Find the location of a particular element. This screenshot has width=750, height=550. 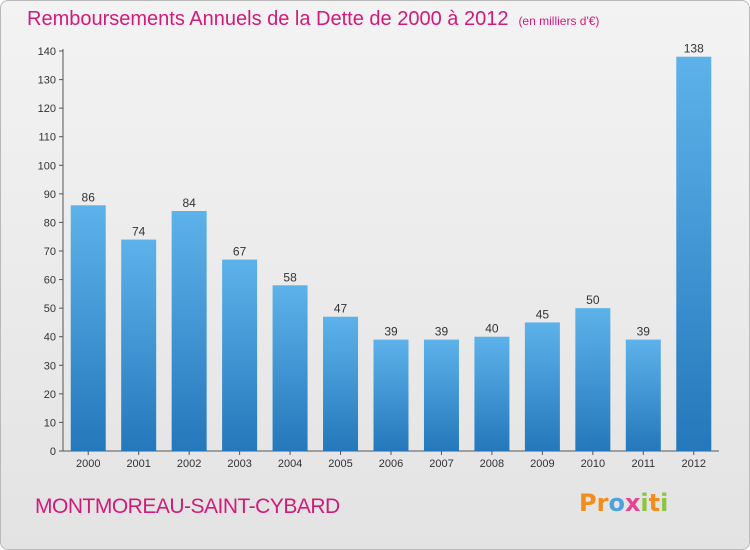

commune-name: MONTMOREAU-SAINT-CYBARD is located at coordinates (187, 506).